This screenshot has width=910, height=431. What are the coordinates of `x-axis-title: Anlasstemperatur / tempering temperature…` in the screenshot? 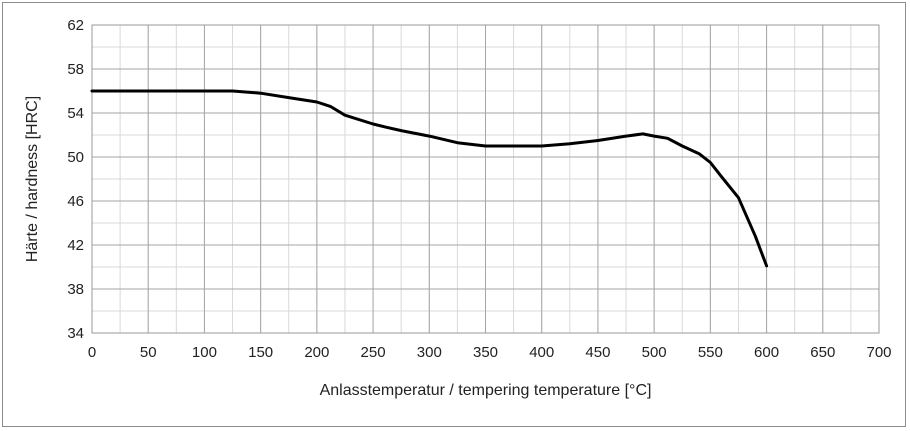 It's located at (486, 390).